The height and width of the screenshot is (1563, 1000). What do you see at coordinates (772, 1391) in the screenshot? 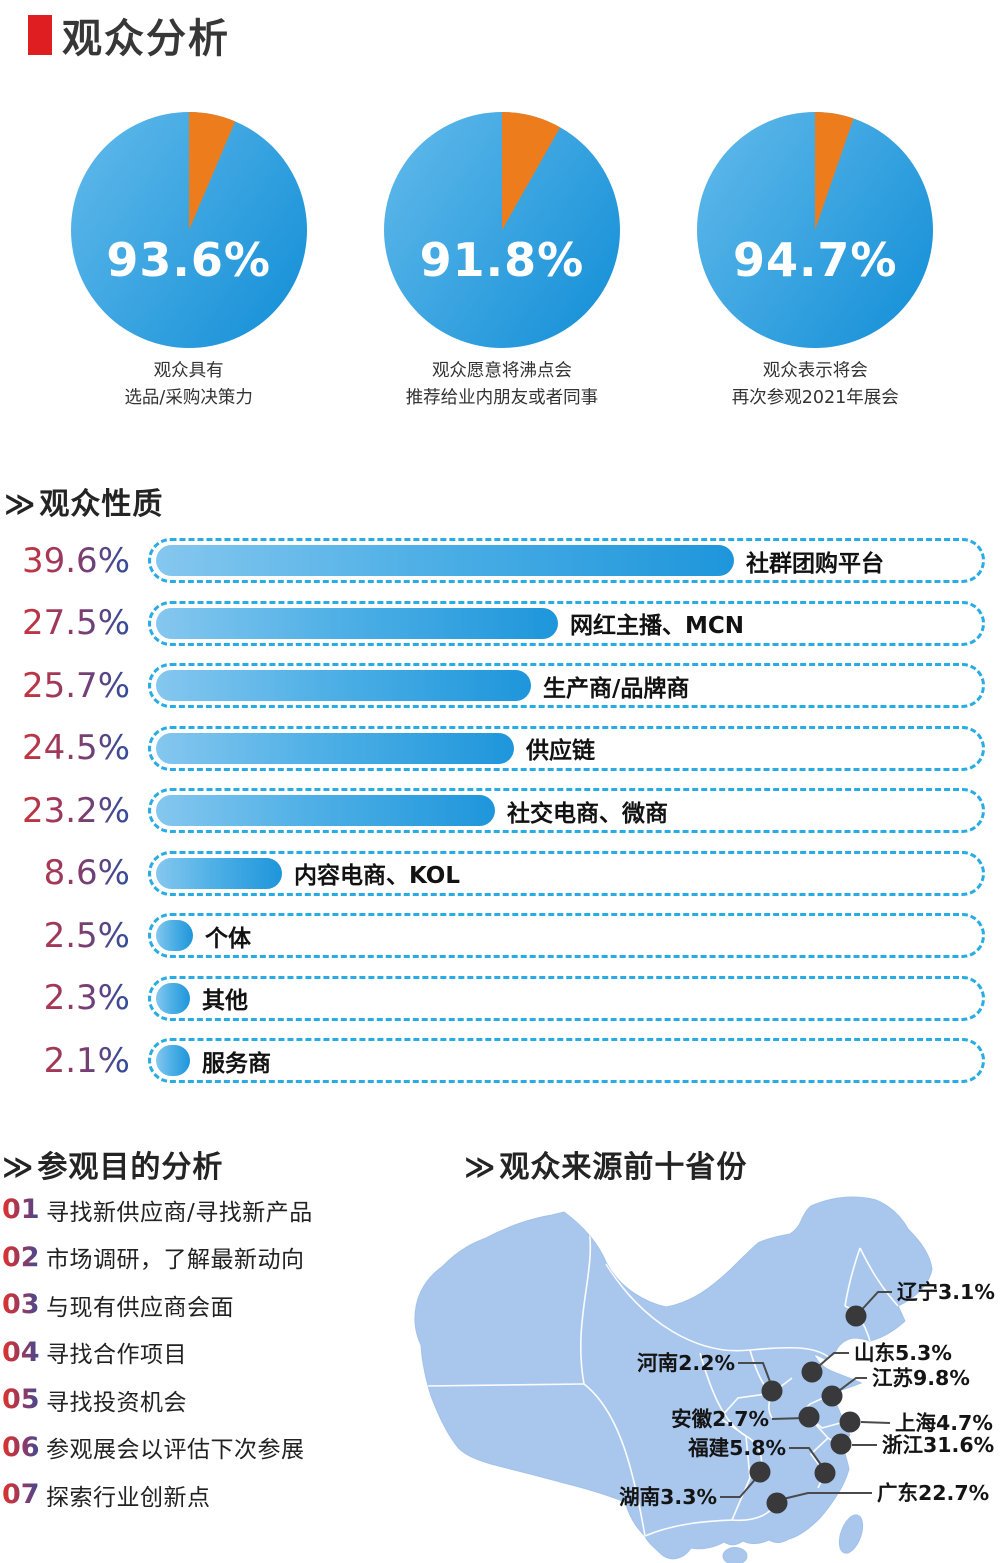
I see `map-dot-henan` at bounding box center [772, 1391].